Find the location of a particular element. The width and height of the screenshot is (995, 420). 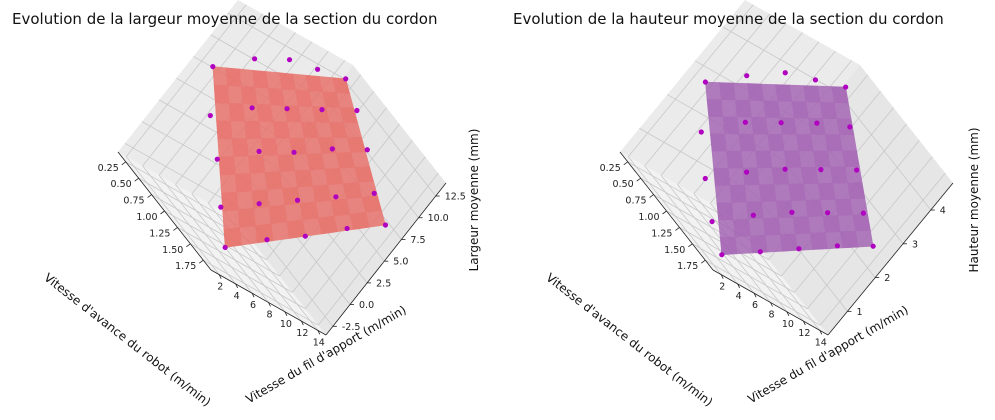

surface is located at coordinates (299, 157).